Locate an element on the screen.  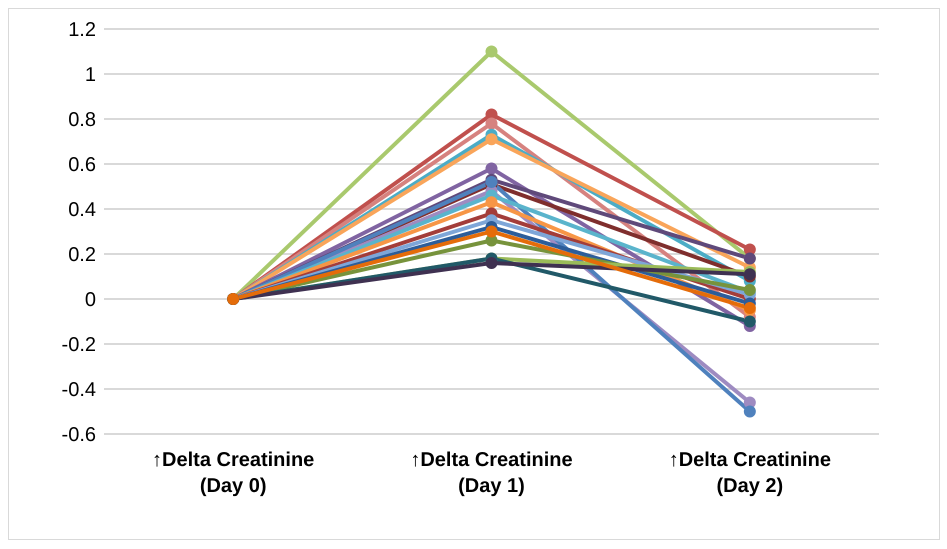
y-tick-label: 0.4 is located at coordinates (82, 210).